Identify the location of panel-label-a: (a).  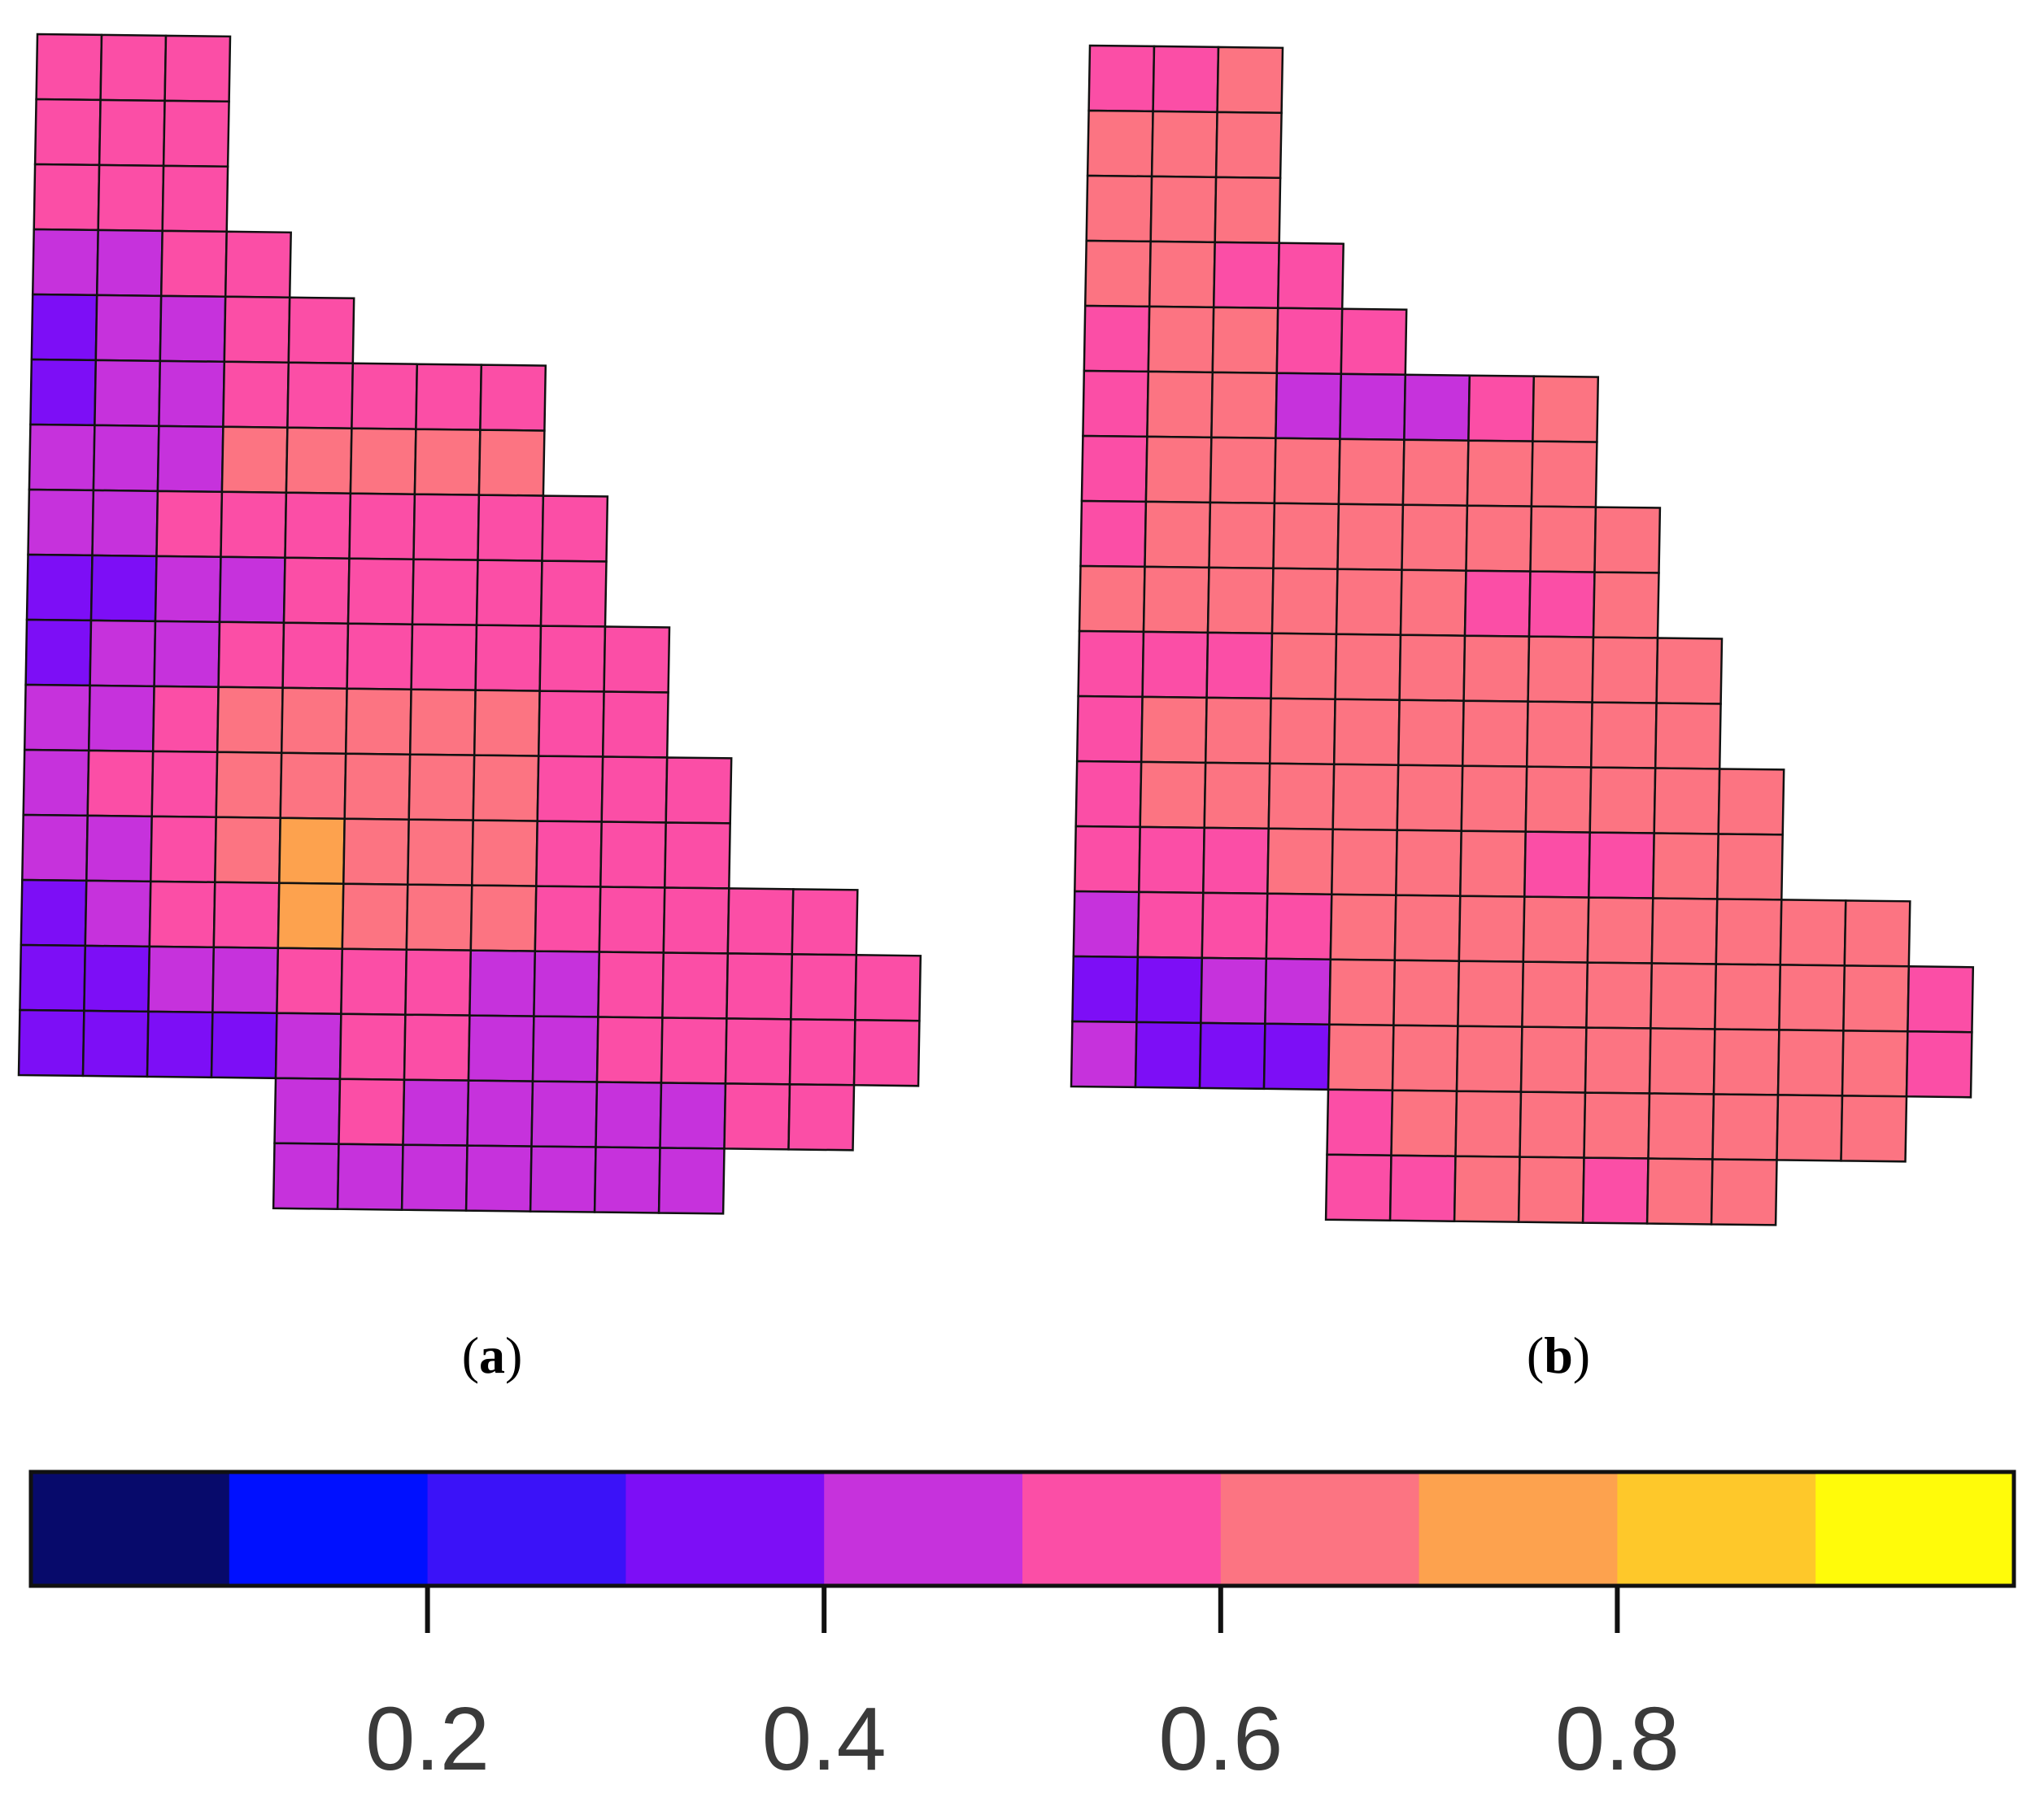
(492, 1355).